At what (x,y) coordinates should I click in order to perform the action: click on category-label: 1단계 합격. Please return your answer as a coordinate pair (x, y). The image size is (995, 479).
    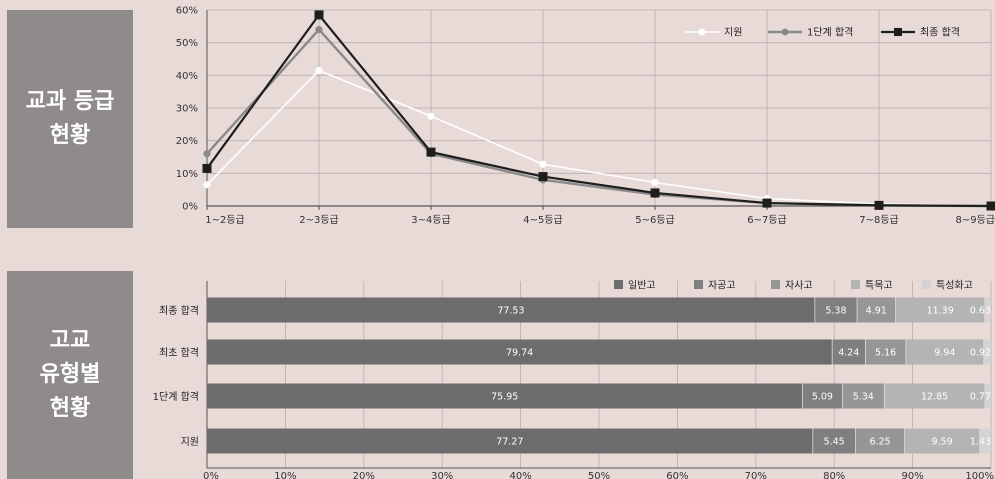
    Looking at the image, I should click on (176, 396).